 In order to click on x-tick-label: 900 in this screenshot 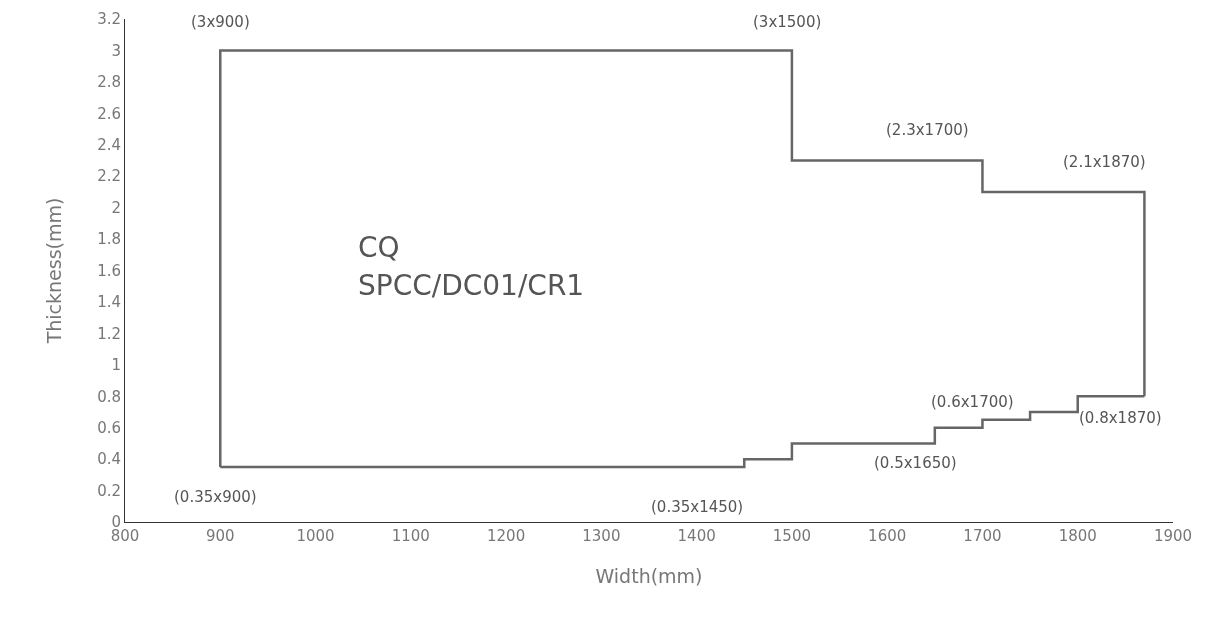, I will do `click(220, 536)`.